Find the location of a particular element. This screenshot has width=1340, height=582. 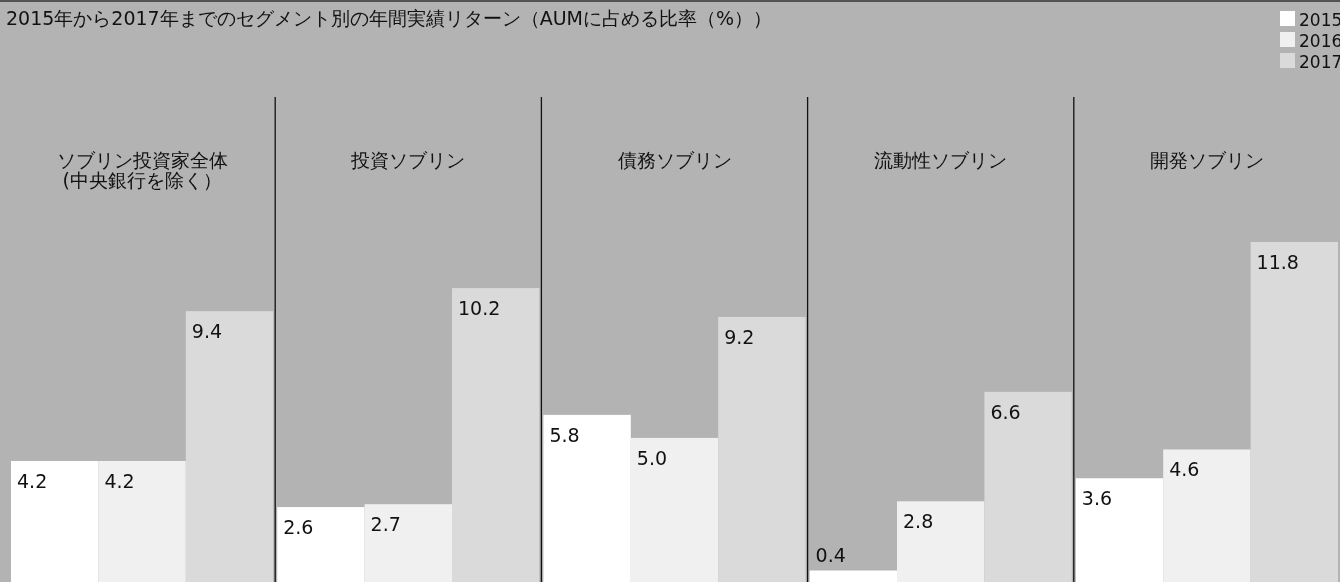

data-label: 0.4 is located at coordinates (830, 555).